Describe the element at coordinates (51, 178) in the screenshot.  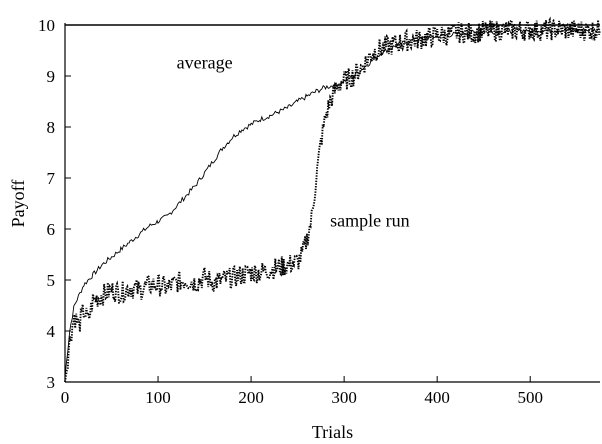
I see `y-tick-label: 7` at that location.